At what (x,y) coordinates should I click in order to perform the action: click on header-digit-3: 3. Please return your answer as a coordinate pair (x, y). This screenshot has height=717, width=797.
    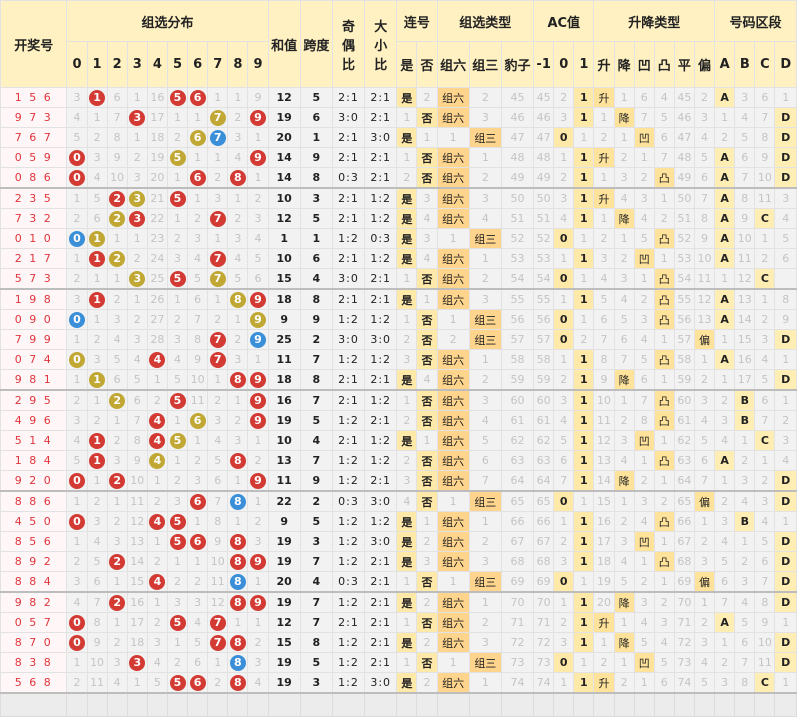
    Looking at the image, I should click on (137, 64).